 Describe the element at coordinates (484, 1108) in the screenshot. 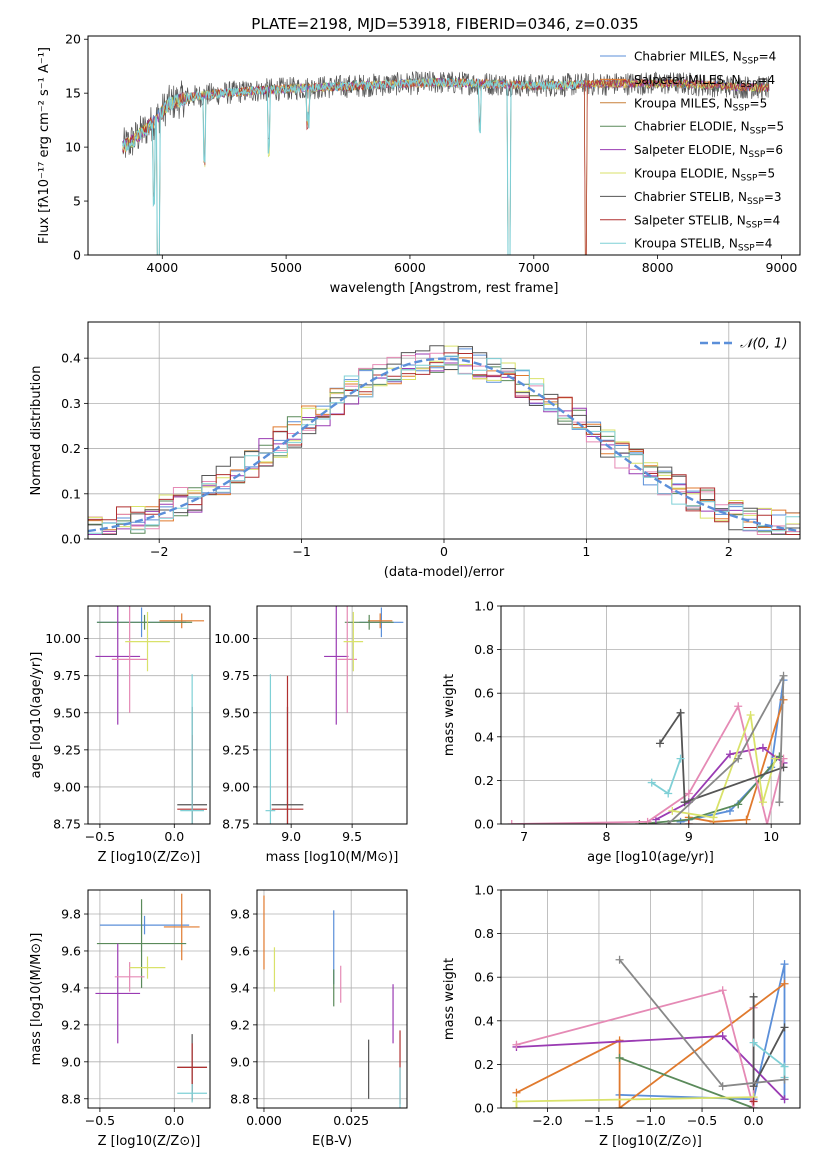

I see `y-tick-label: 0.0` at that location.